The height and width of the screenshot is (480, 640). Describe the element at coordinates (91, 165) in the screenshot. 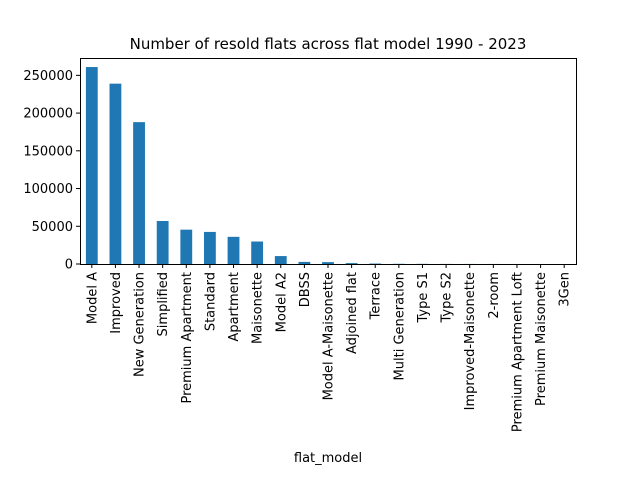

I see `bar-model-a` at that location.